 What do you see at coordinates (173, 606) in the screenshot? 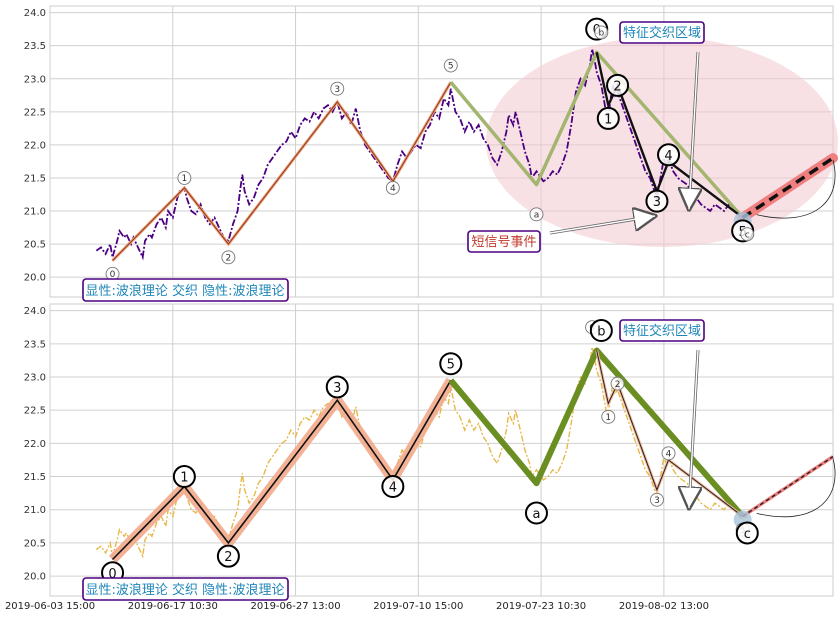
I see `x-tick-label: 2019-06-17 10:30` at bounding box center [173, 606].